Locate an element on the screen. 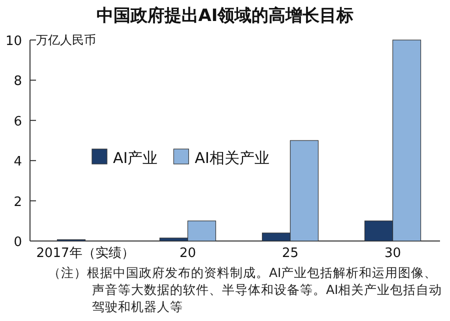 The height and width of the screenshot is (321, 450). legend-label: AI相关产业 is located at coordinates (232, 158).